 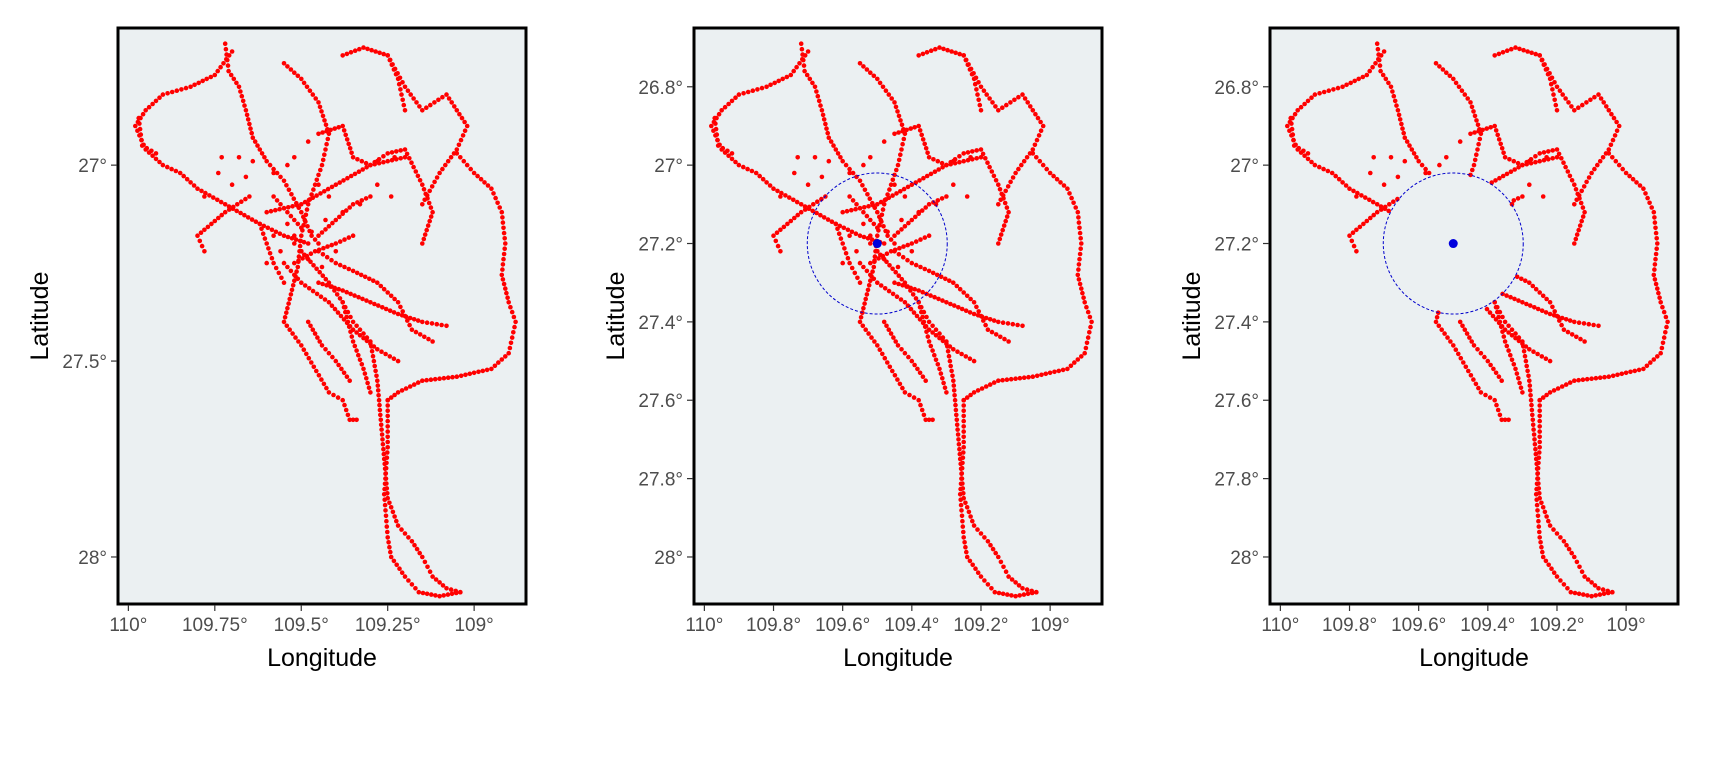 I want to click on buffer-circle, so click(x=1453, y=243).